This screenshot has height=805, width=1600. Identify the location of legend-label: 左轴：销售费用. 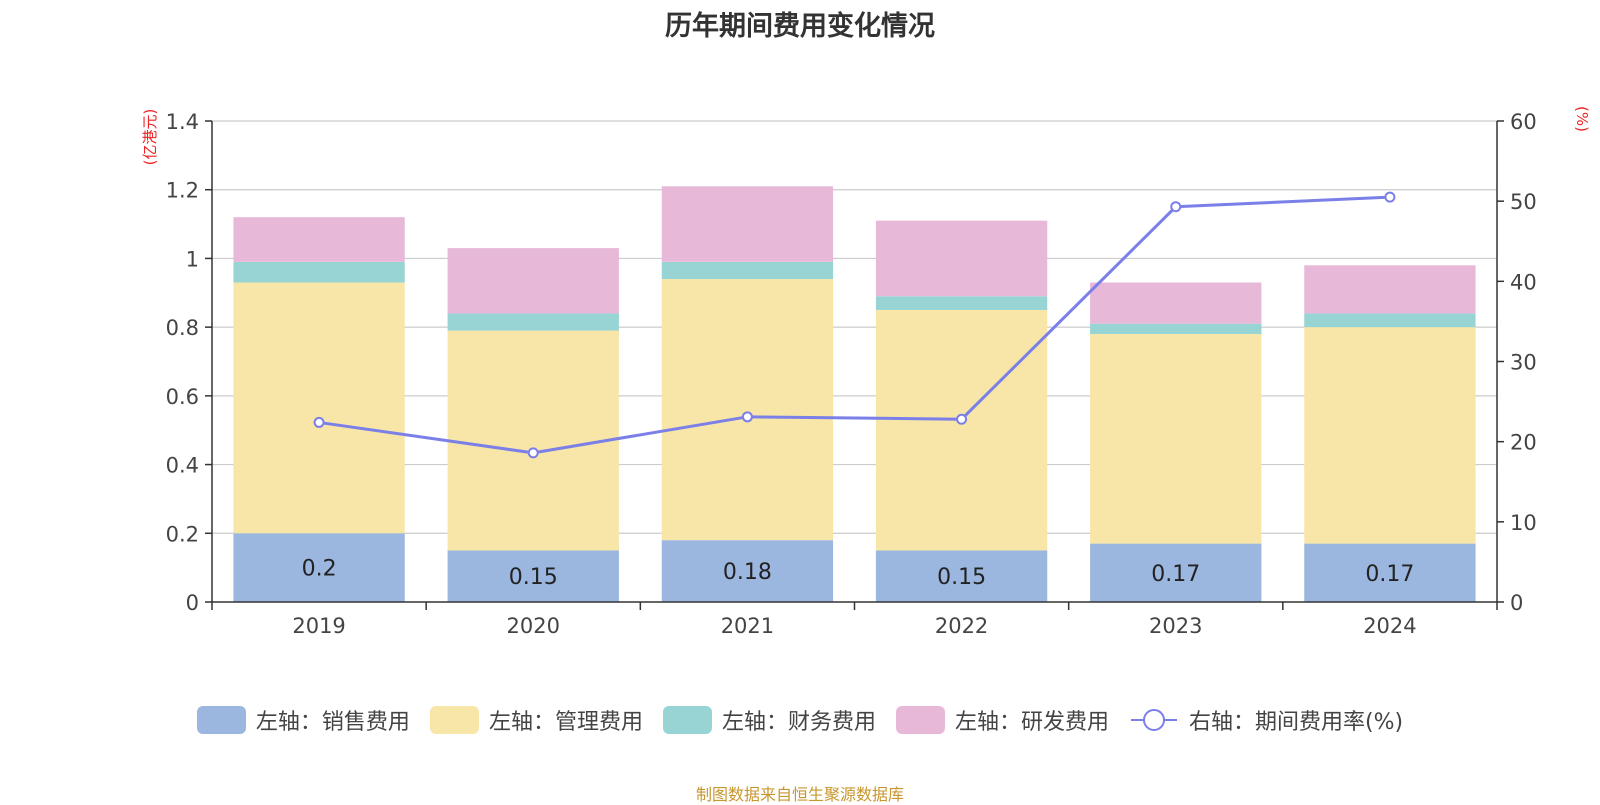
(332, 722).